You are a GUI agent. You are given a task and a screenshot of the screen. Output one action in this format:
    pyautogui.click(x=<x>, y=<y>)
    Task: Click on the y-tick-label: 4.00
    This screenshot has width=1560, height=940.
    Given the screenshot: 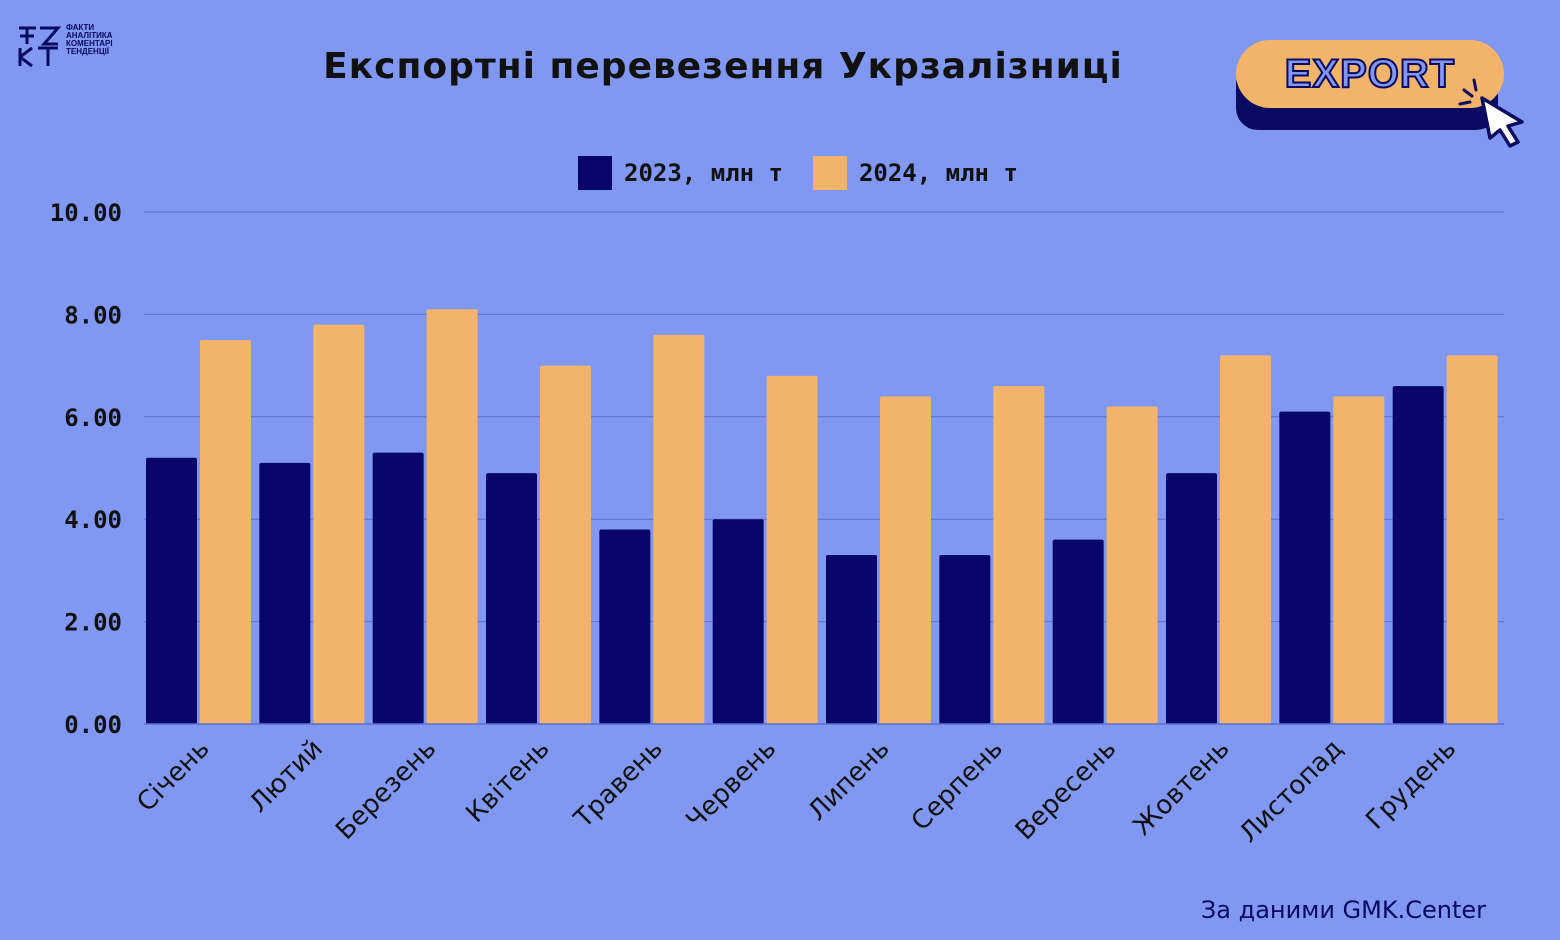 What is the action you would take?
    pyautogui.click(x=93, y=520)
    